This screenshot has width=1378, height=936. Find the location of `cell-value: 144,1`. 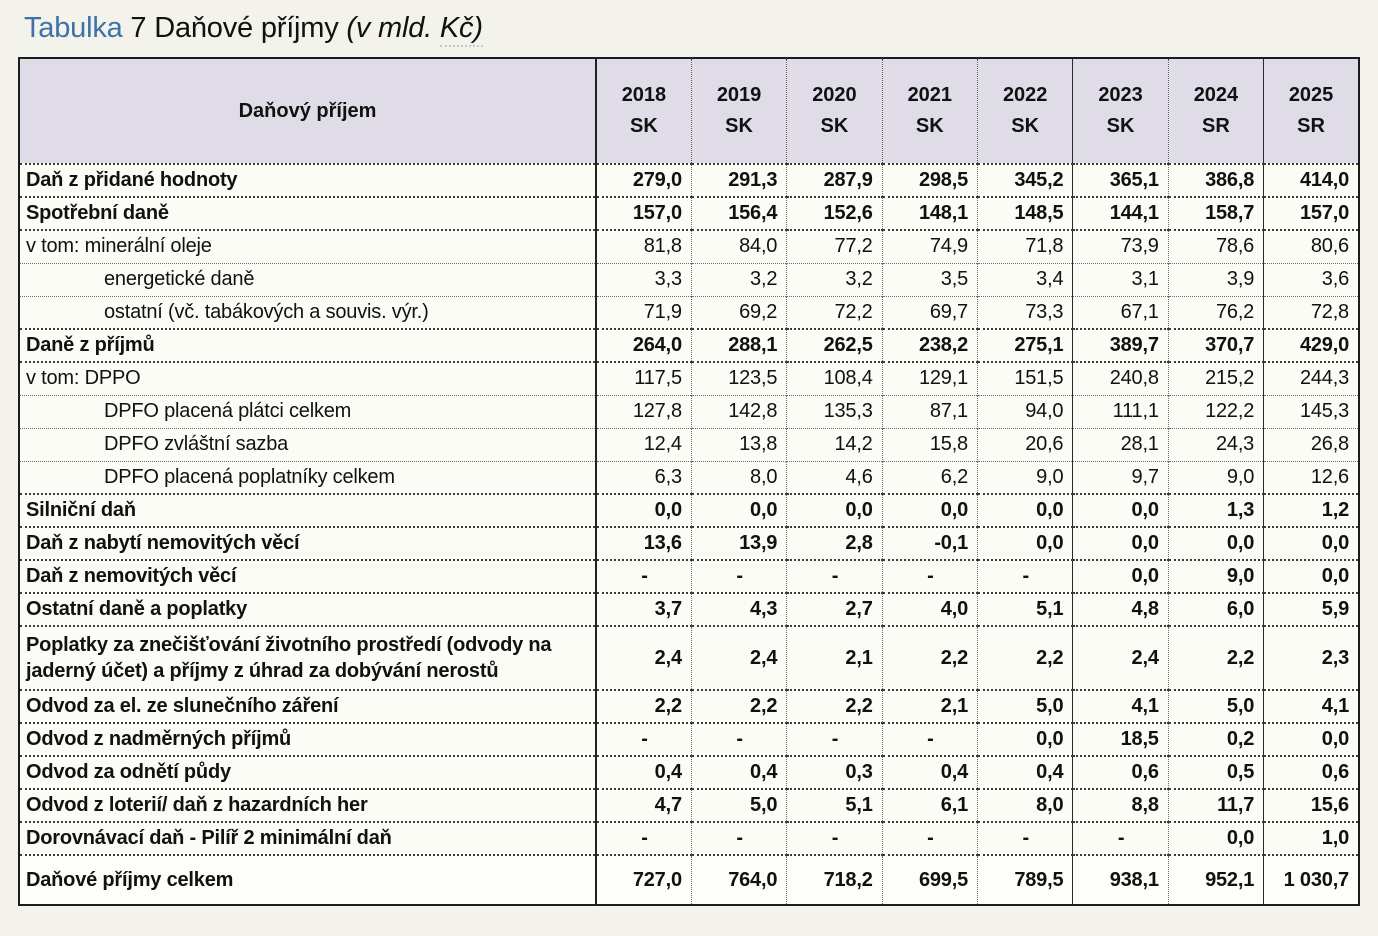

cell-value: 144,1 is located at coordinates (1120, 213).